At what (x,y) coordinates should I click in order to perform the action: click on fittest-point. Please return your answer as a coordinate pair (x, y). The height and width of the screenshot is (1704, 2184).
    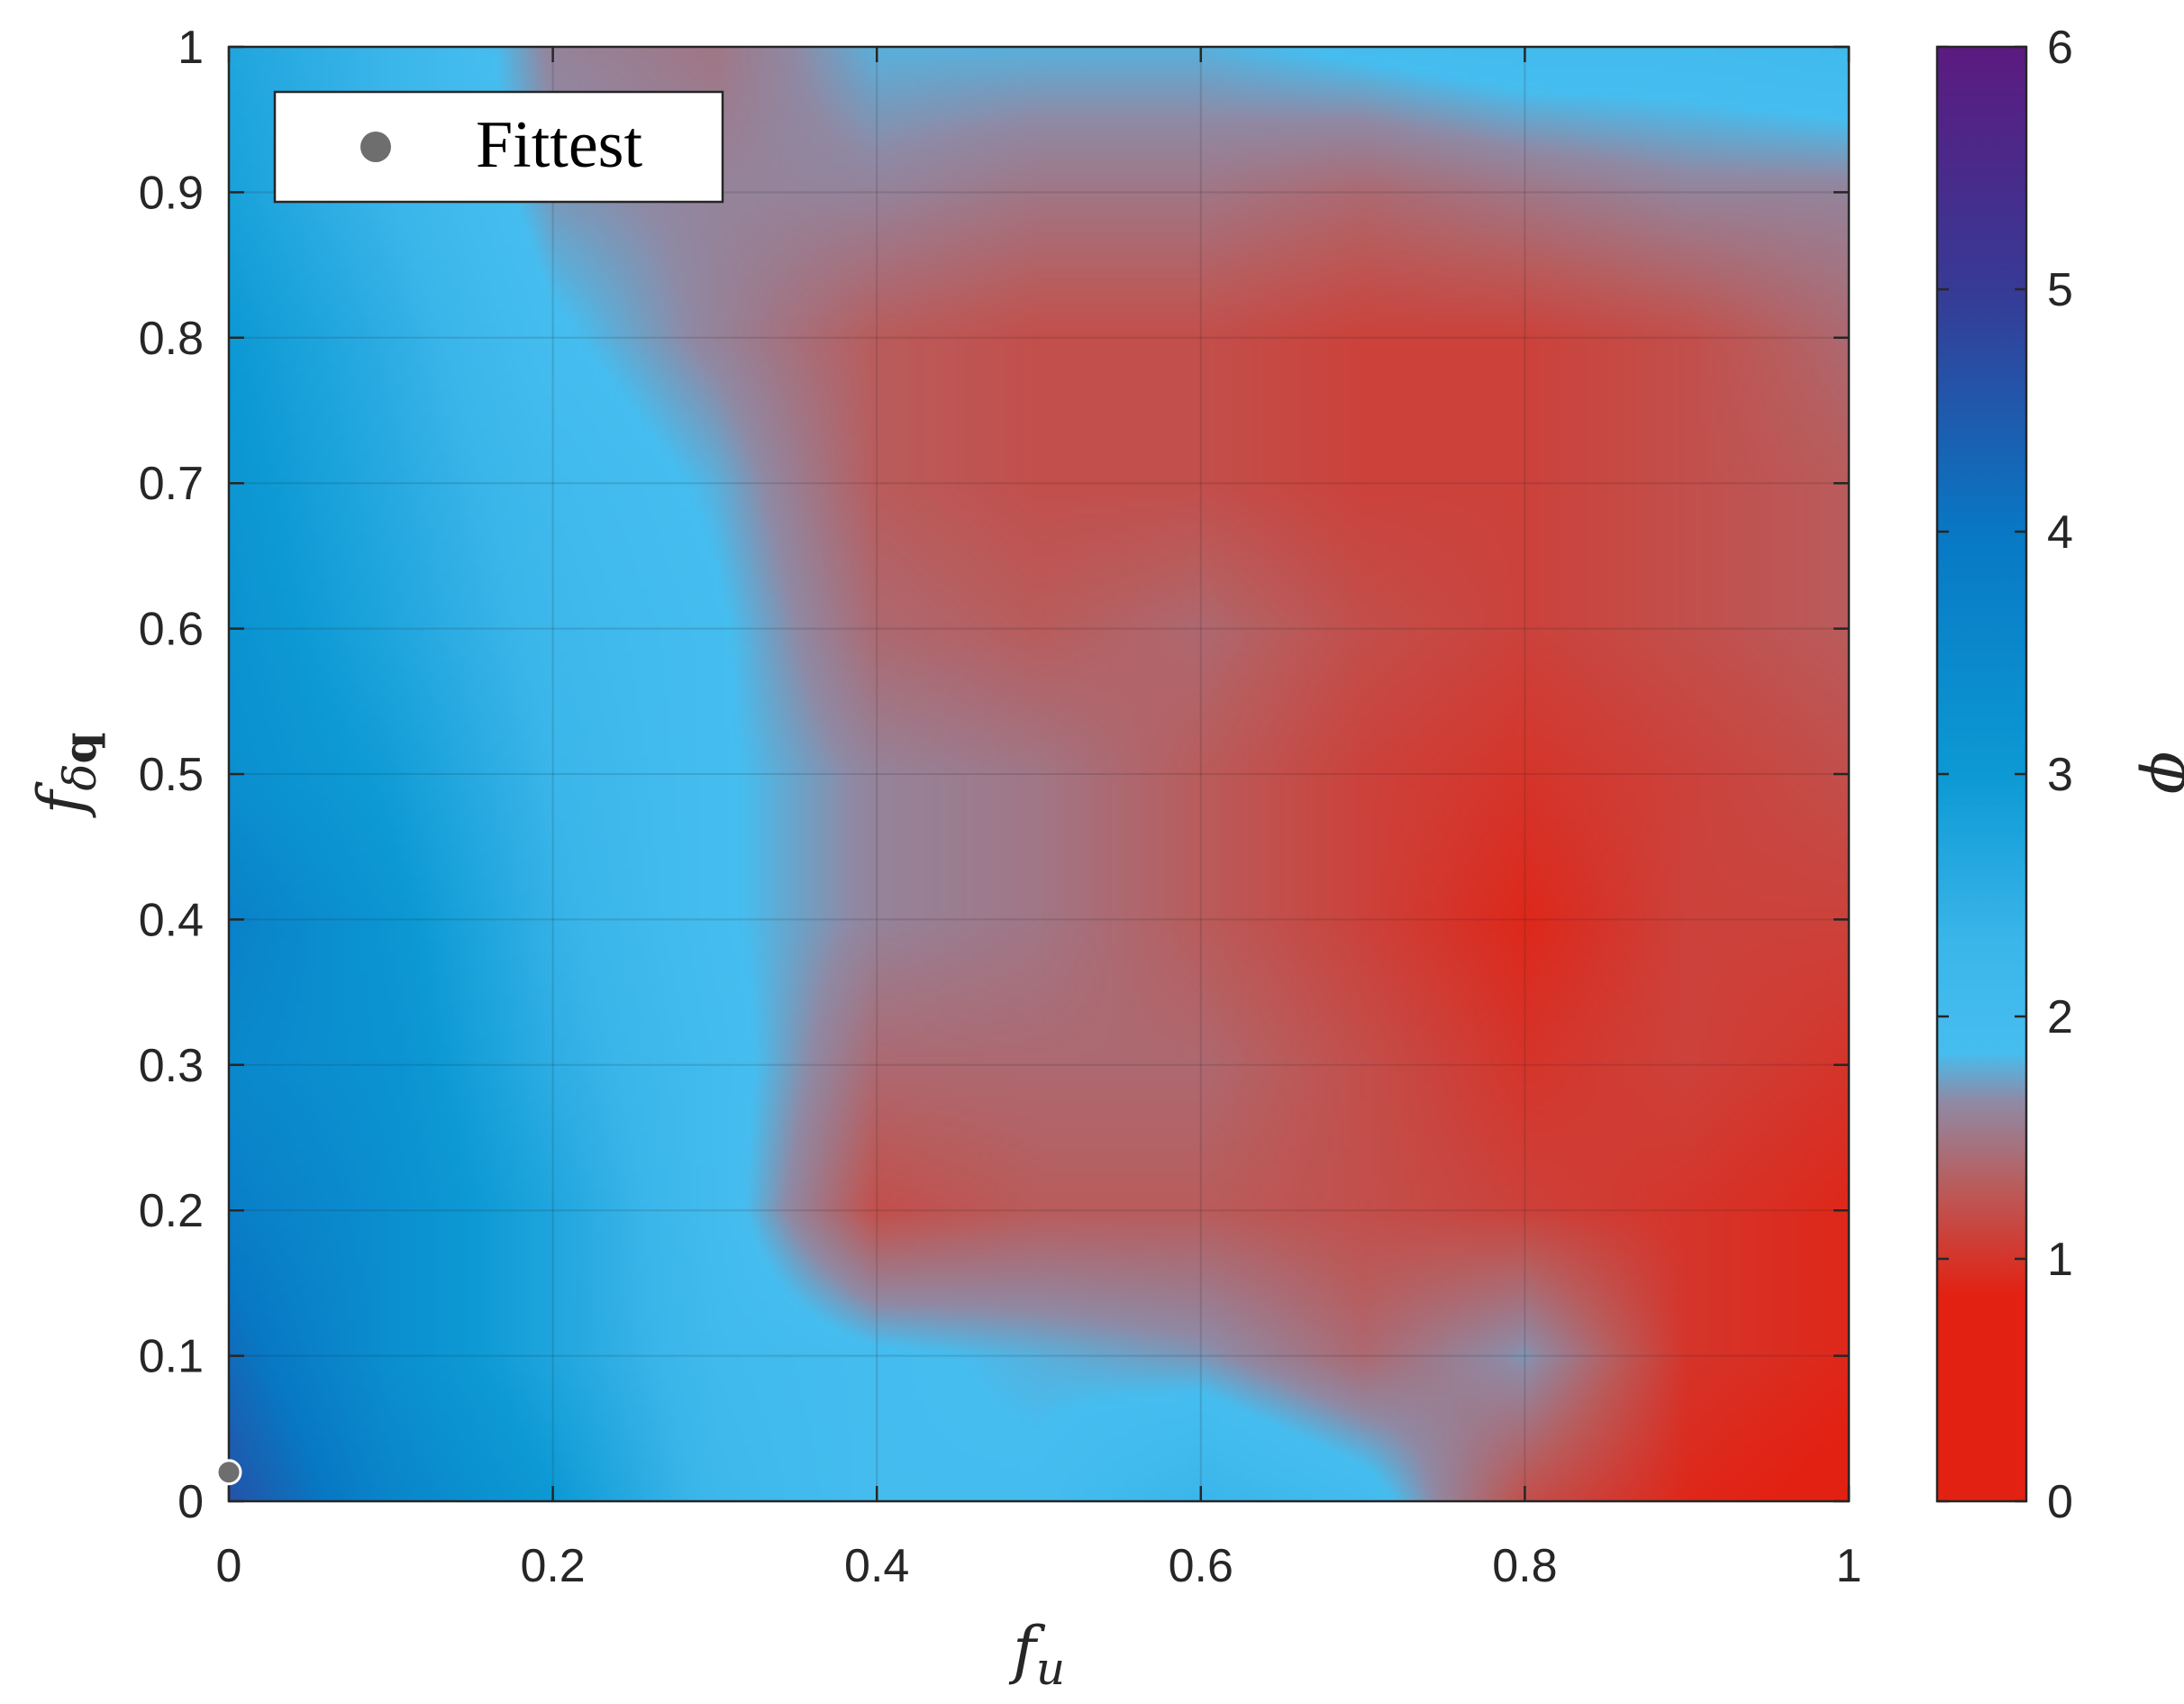
    Looking at the image, I should click on (229, 1473).